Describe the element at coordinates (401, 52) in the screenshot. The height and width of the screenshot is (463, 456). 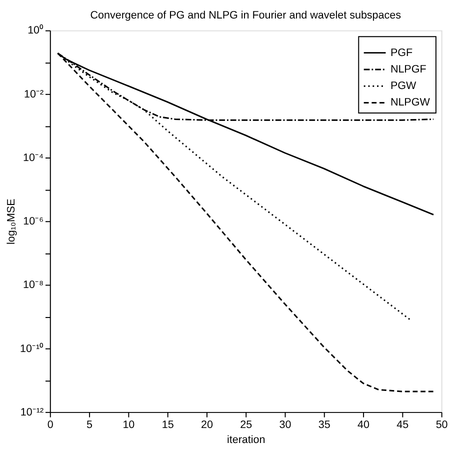
I see `legend-label: PGF` at that location.